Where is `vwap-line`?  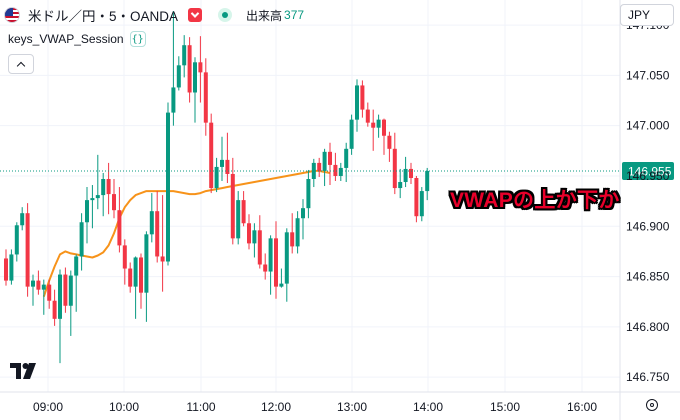 vwap-line is located at coordinates (186, 233).